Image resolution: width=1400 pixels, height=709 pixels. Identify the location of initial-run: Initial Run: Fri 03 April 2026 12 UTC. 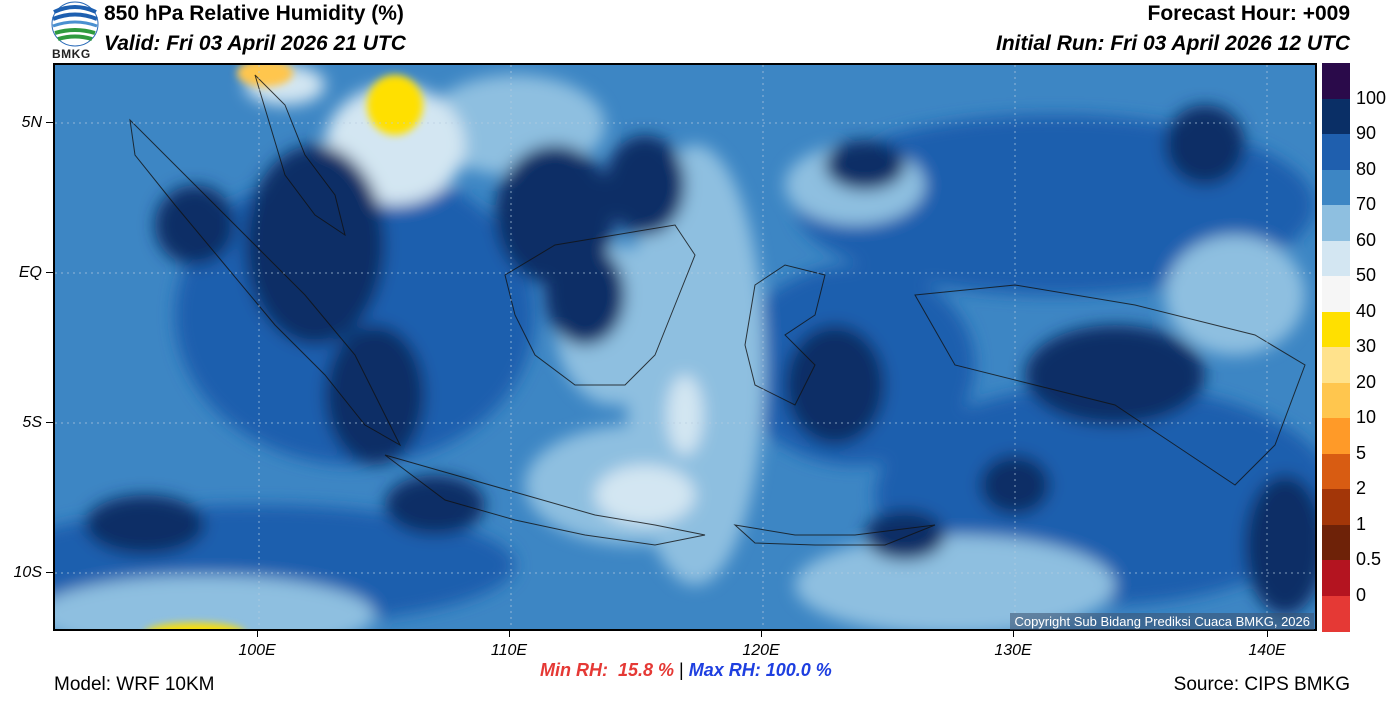
(1173, 43).